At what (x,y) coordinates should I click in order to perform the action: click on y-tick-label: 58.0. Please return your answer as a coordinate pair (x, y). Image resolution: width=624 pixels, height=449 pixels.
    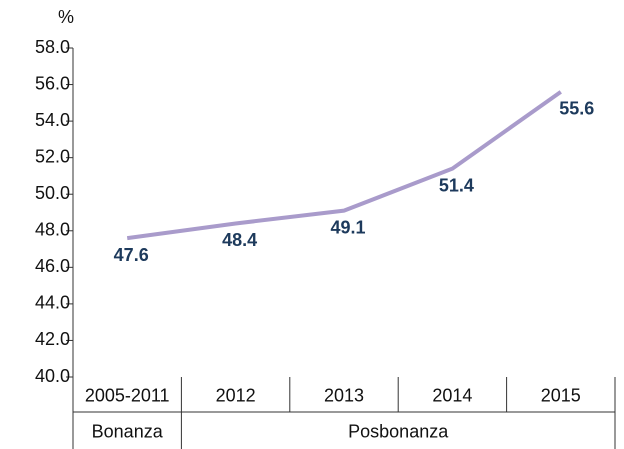
    Looking at the image, I should click on (52, 47).